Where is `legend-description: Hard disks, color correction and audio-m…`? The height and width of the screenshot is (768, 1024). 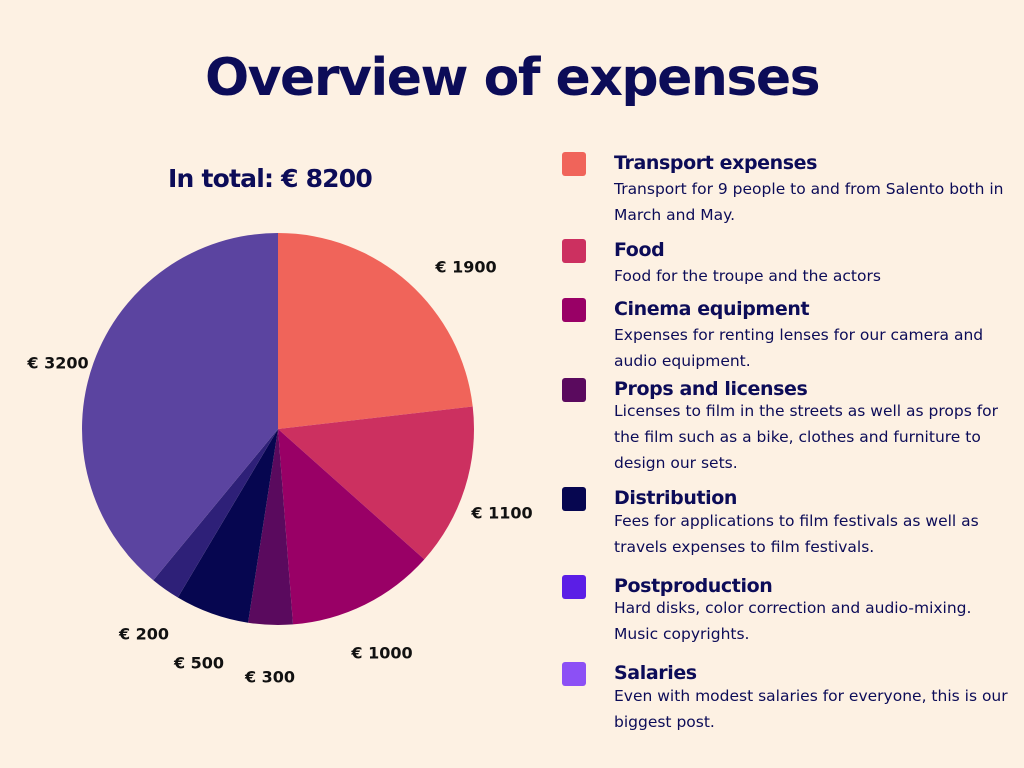
legend-description: Hard disks, color correction and audio-m… is located at coordinates (793, 621).